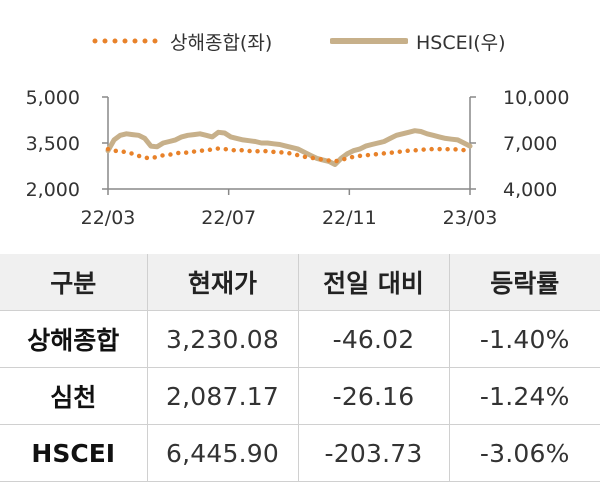 The width and height of the screenshot is (600, 482). What do you see at coordinates (53, 190) in the screenshot?
I see `y-left-tick-label: 2,000` at bounding box center [53, 190].